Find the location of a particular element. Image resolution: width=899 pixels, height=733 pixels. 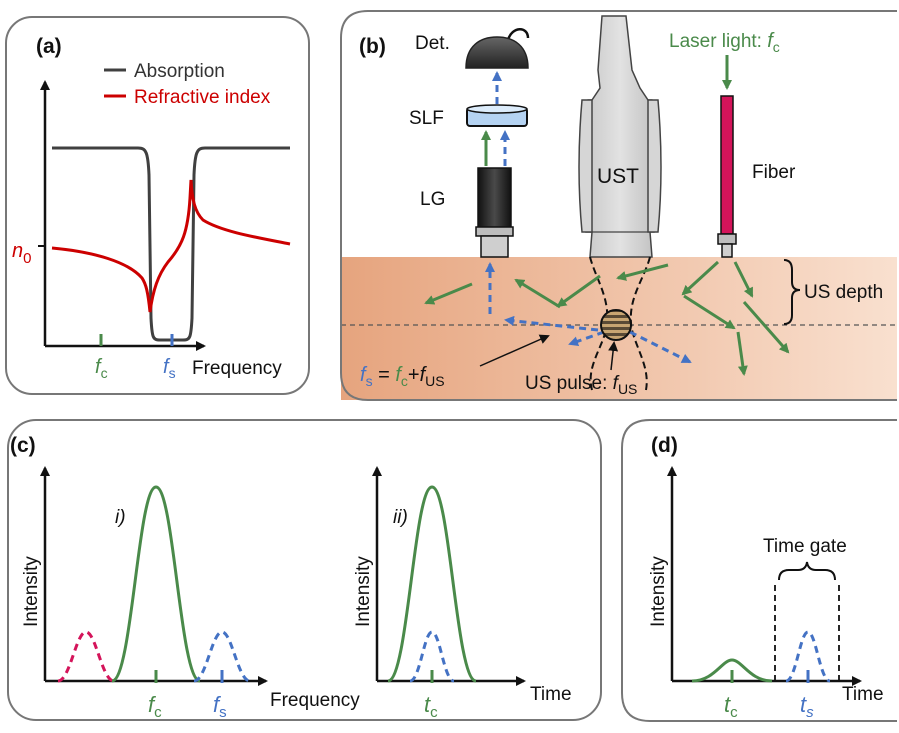

green-peak-d is located at coordinates (732, 670).